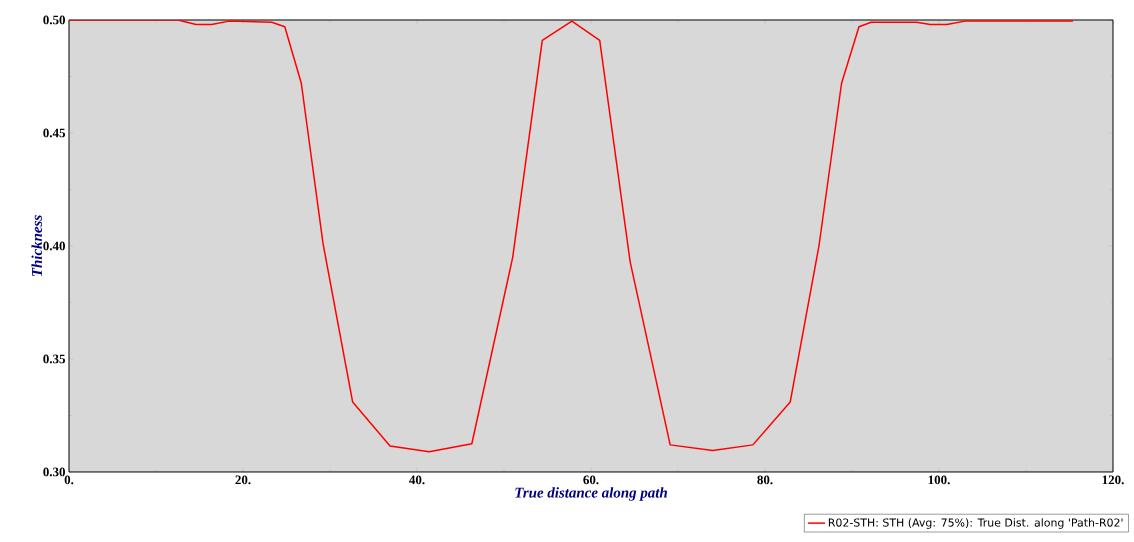  What do you see at coordinates (1113, 480) in the screenshot?
I see `x-tick-label: 120.` at bounding box center [1113, 480].